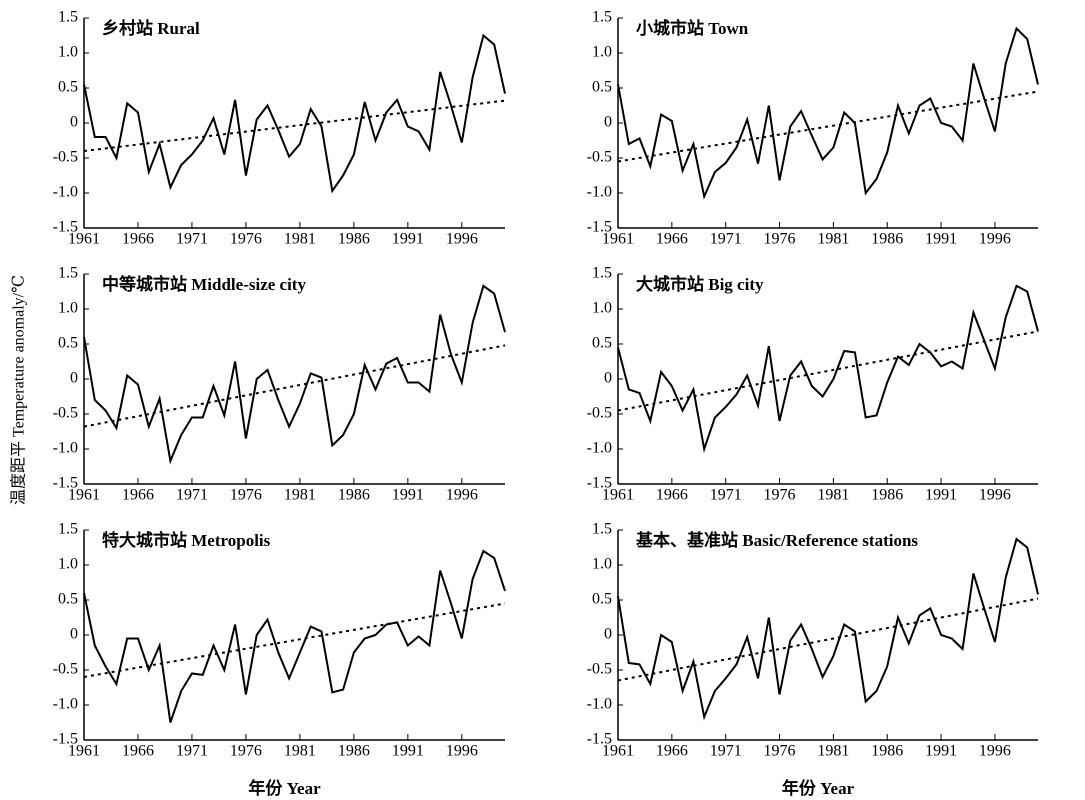 Image resolution: width=1085 pixels, height=800 pixels. Describe the element at coordinates (700, 284) in the screenshot. I see `panel-title: 大城市站 Big city` at that location.